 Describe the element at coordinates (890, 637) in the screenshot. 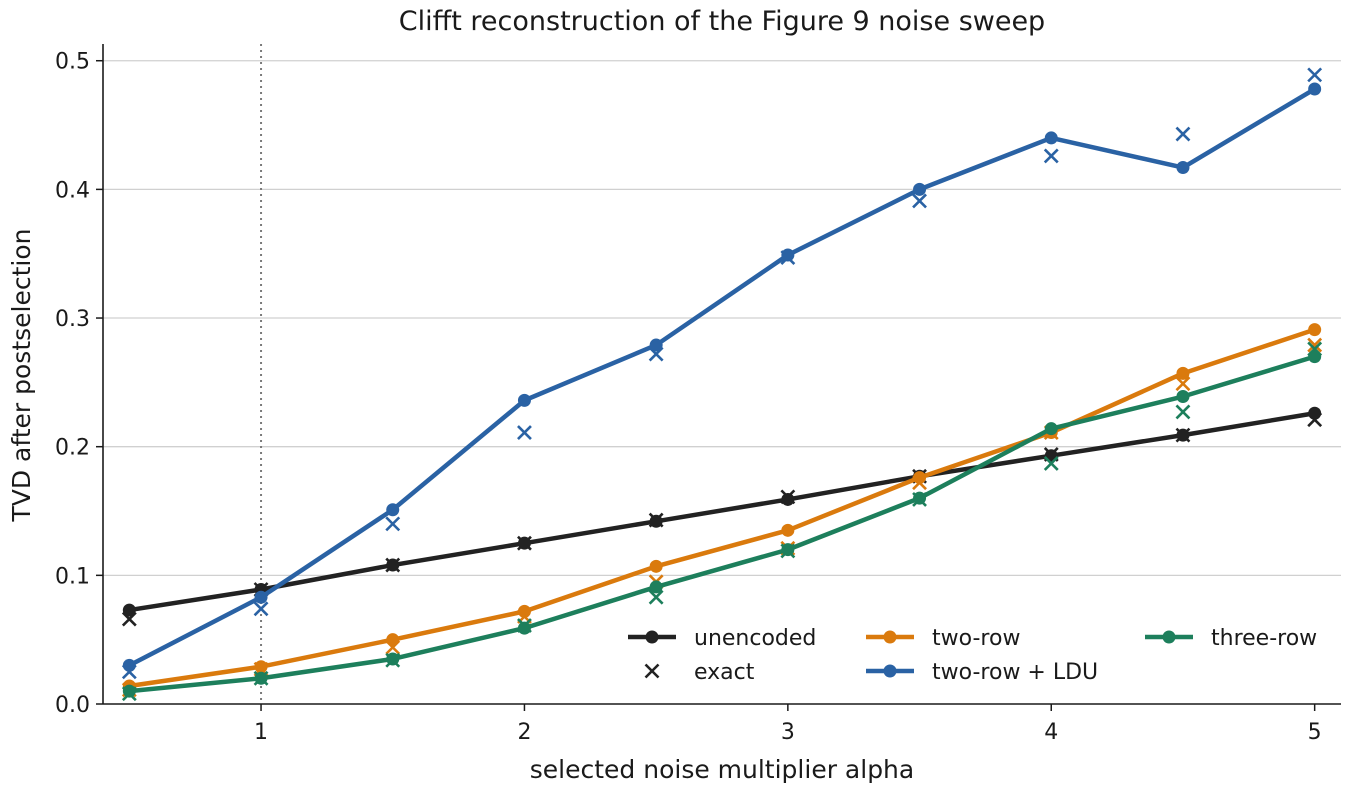

I see `legend-marker-two-row` at that location.